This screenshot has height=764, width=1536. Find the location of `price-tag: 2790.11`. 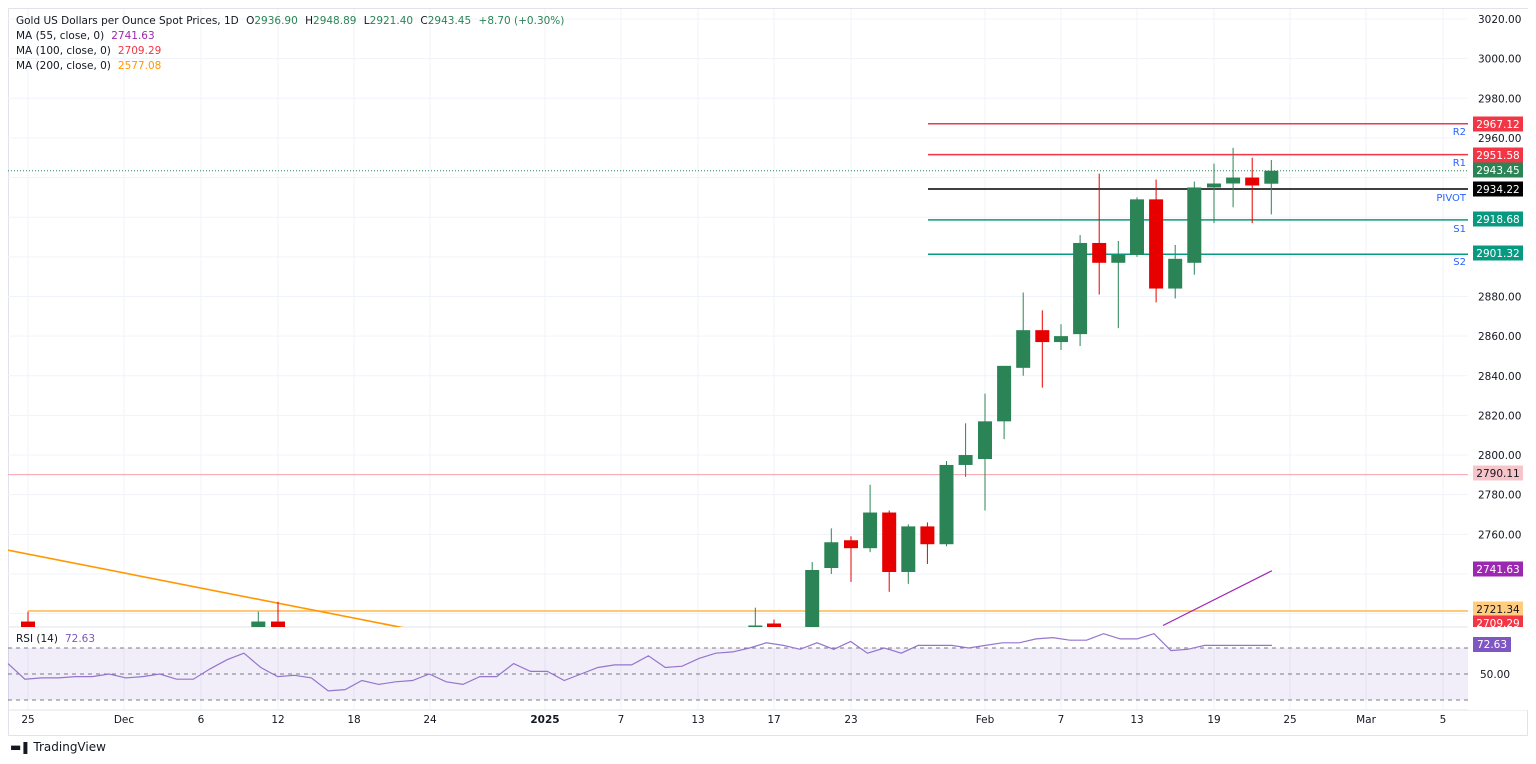

price-tag: 2790.11 is located at coordinates (1498, 473).